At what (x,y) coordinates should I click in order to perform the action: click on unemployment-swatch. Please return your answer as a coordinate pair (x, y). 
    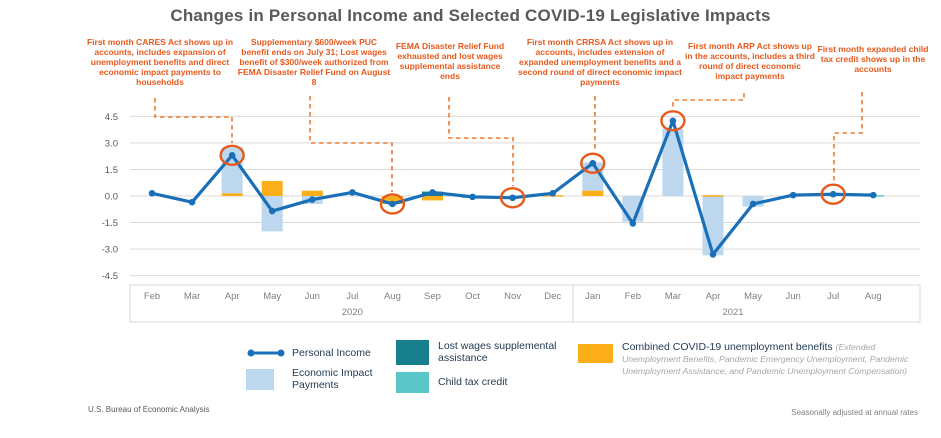
    Looking at the image, I should click on (595, 353).